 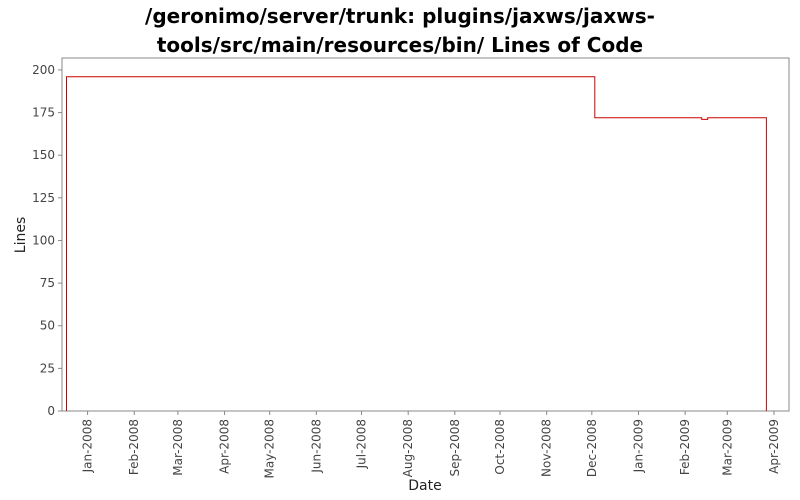 I want to click on x-tick-label: Mar-2009, so click(x=727, y=447).